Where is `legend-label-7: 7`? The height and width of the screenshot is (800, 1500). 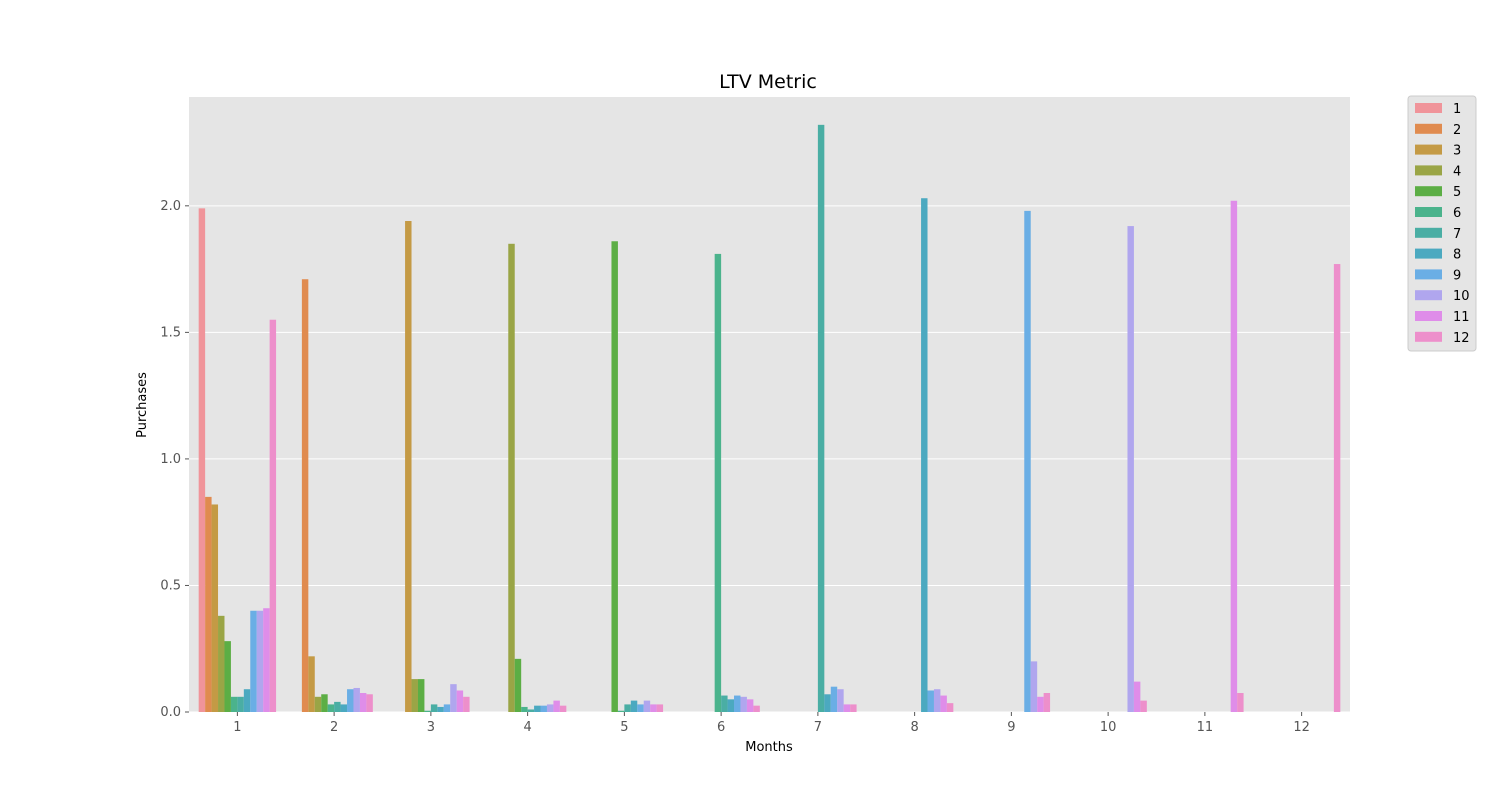
legend-label-7: 7 is located at coordinates (1457, 234).